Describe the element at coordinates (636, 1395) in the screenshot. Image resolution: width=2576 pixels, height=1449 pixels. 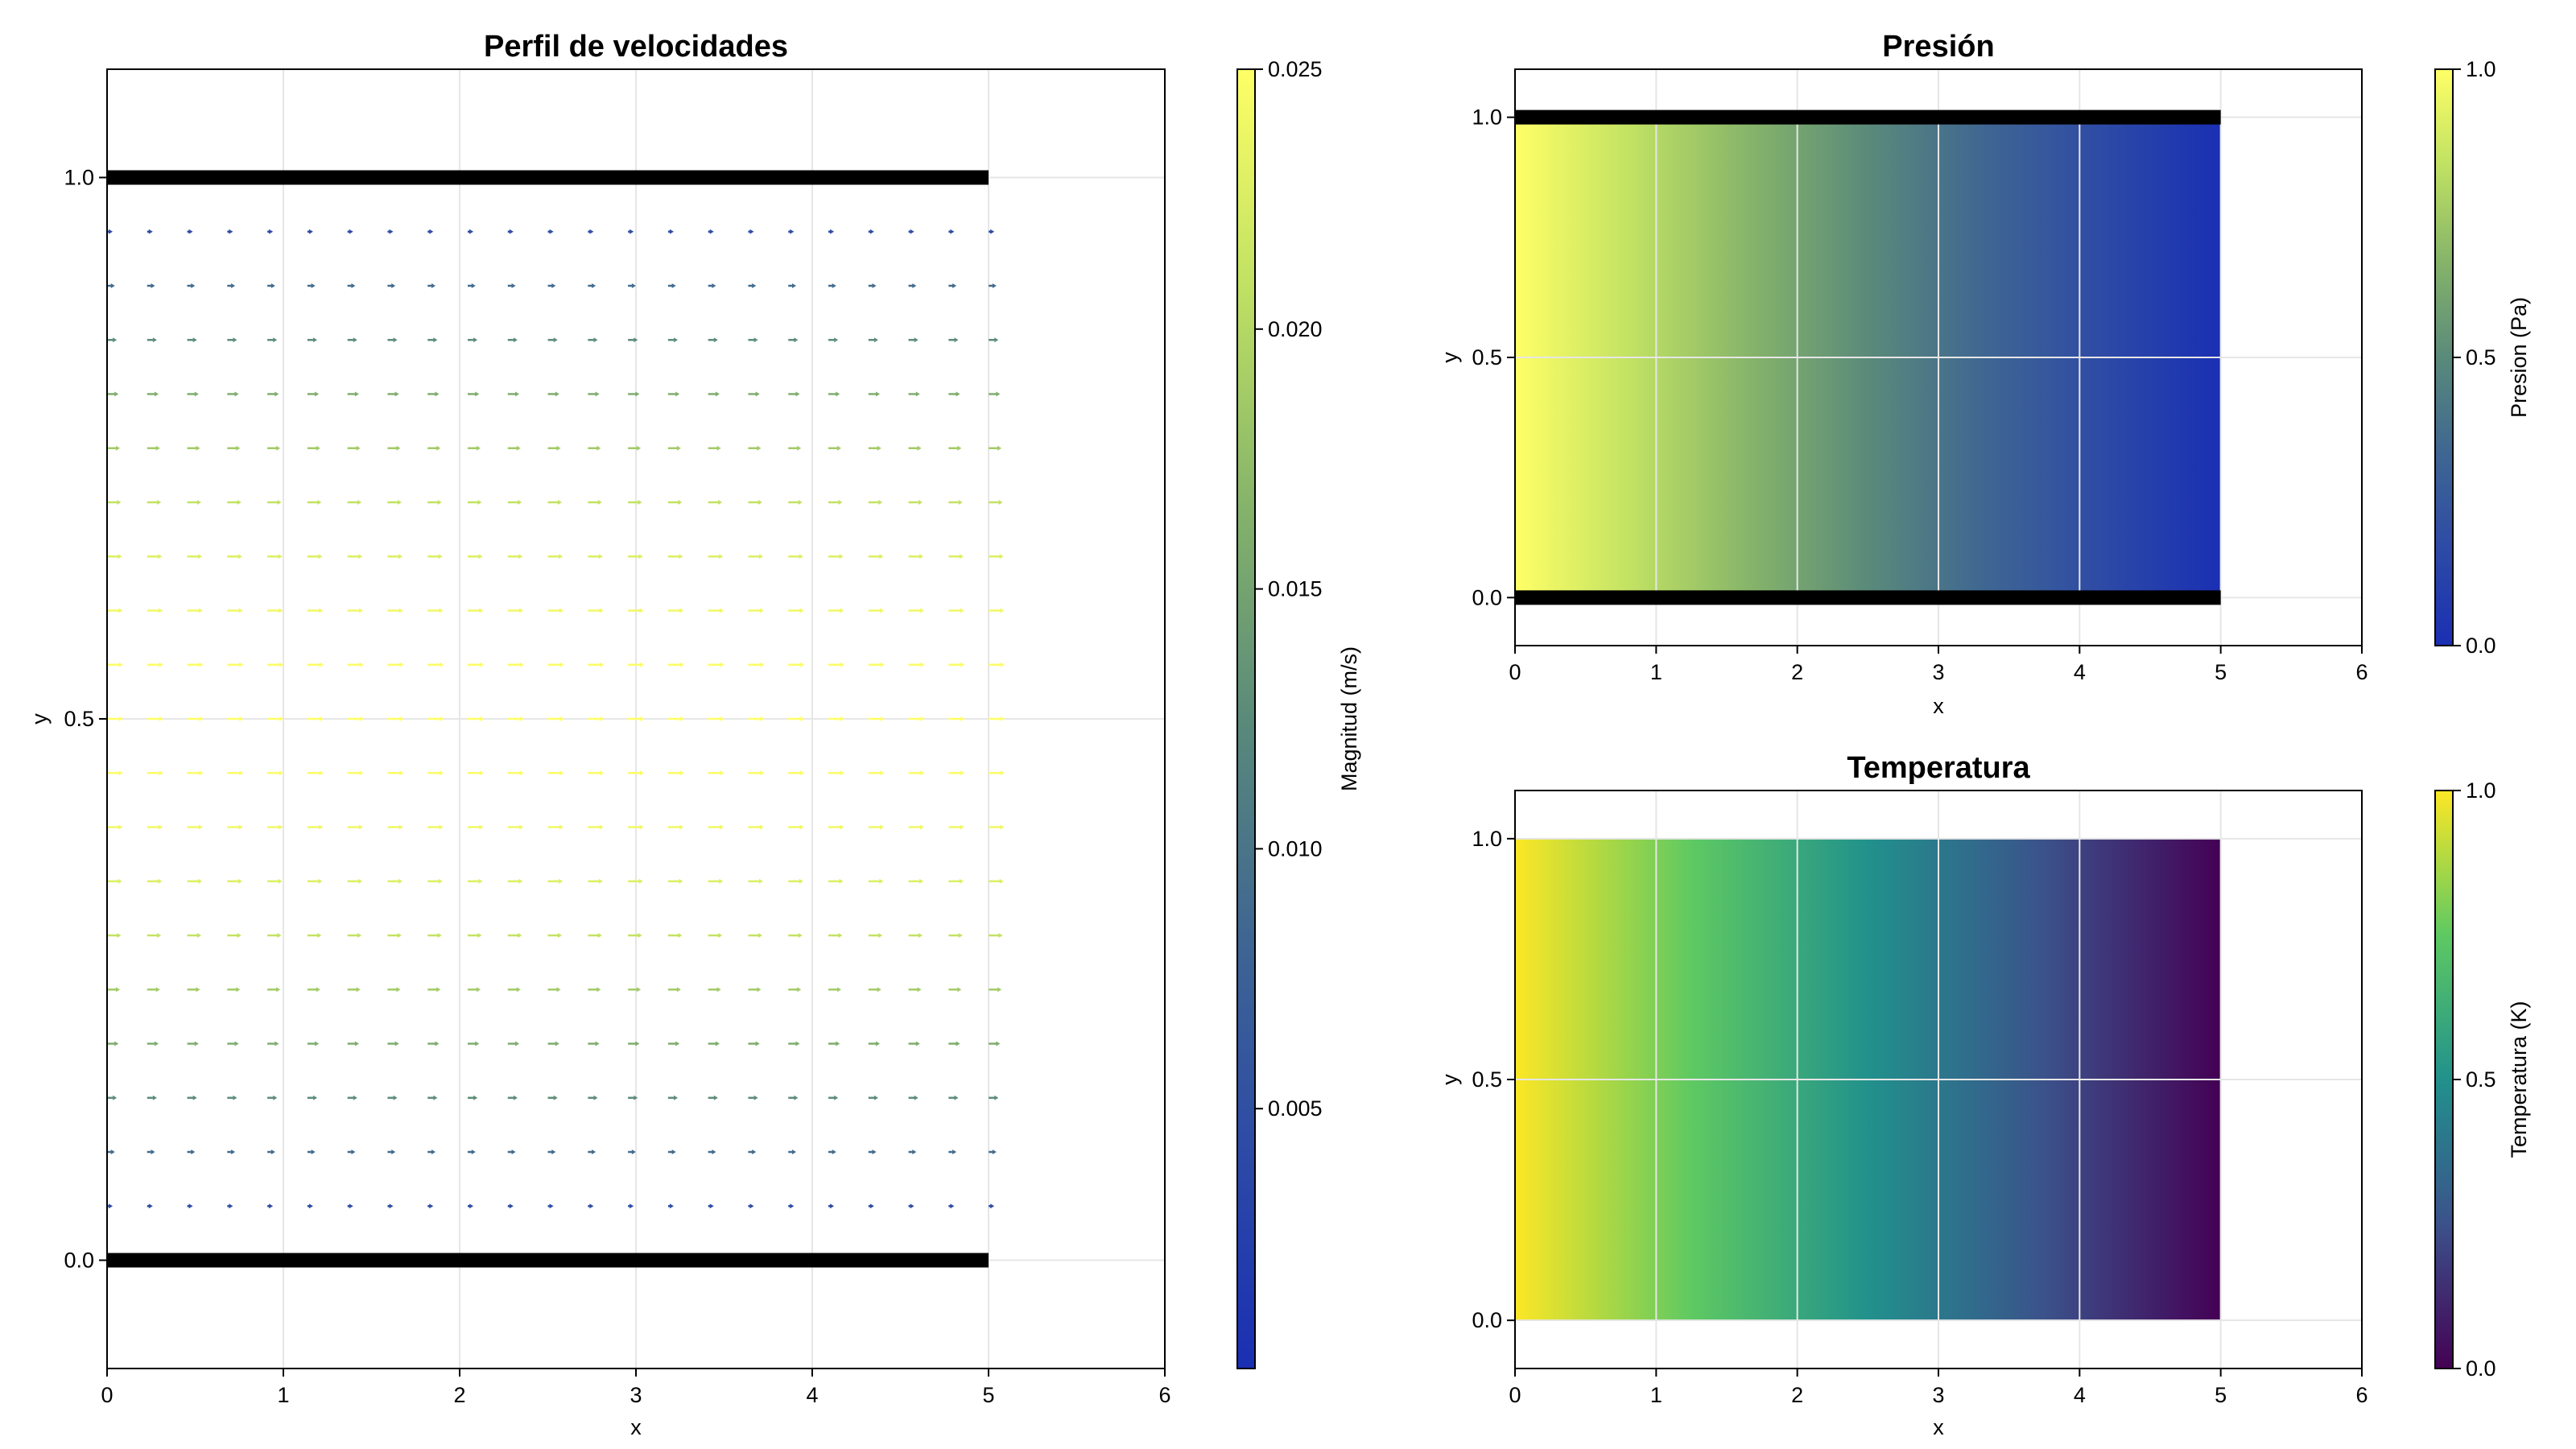
I see `velocity-xtick-label: 3` at that location.